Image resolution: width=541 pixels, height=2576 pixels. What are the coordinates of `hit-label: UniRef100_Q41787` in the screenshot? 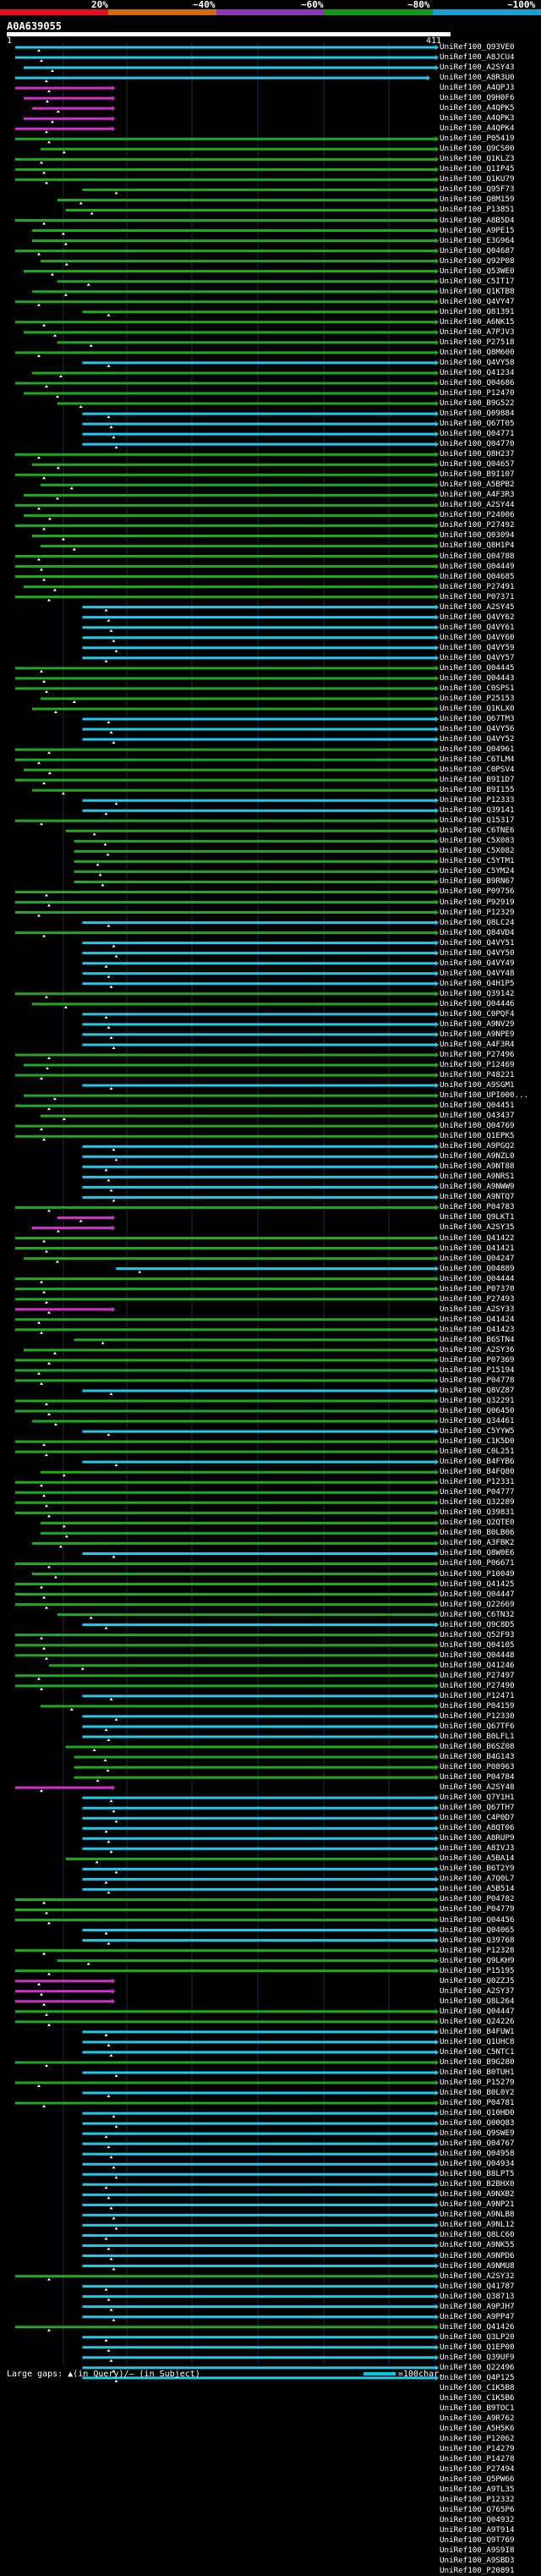 It's located at (478, 2286).